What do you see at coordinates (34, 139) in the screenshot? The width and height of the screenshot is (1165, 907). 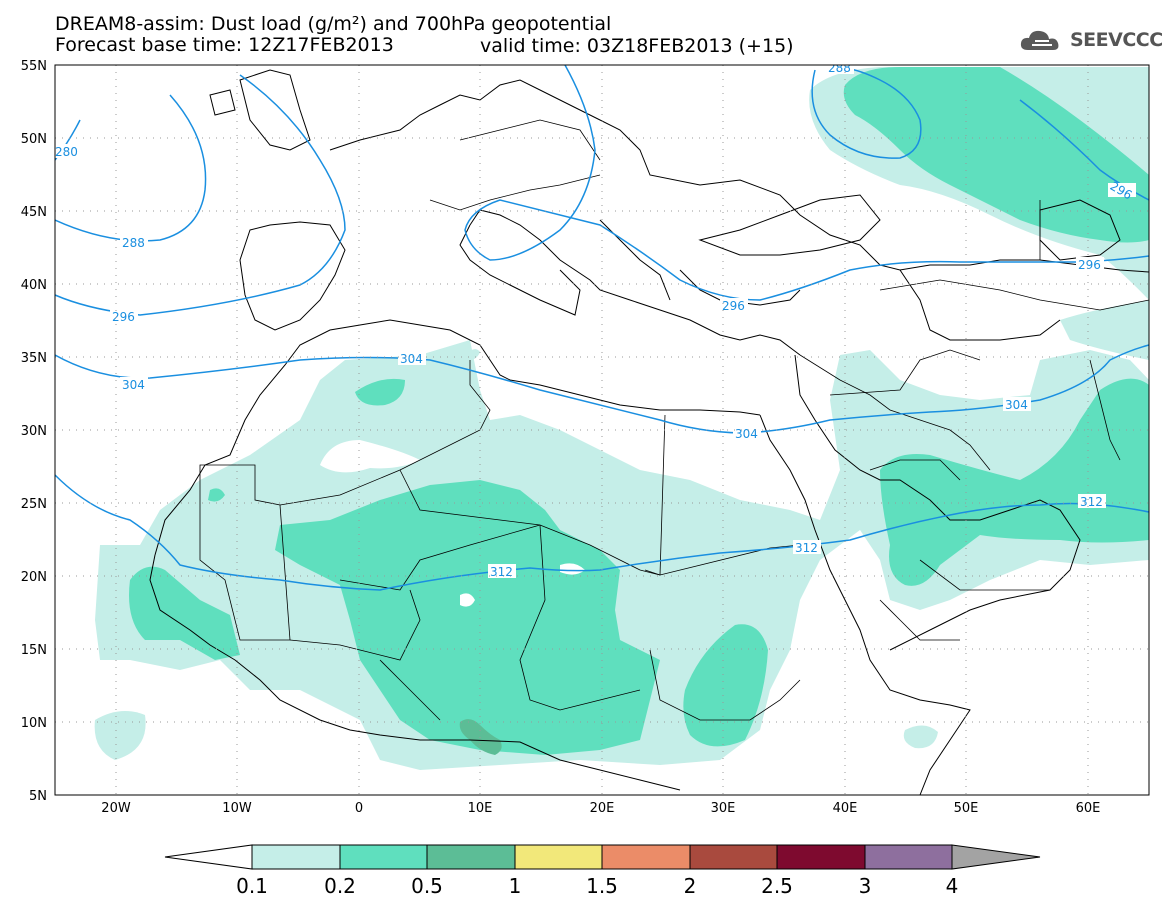 I see `svg-text: 50N` at bounding box center [34, 139].